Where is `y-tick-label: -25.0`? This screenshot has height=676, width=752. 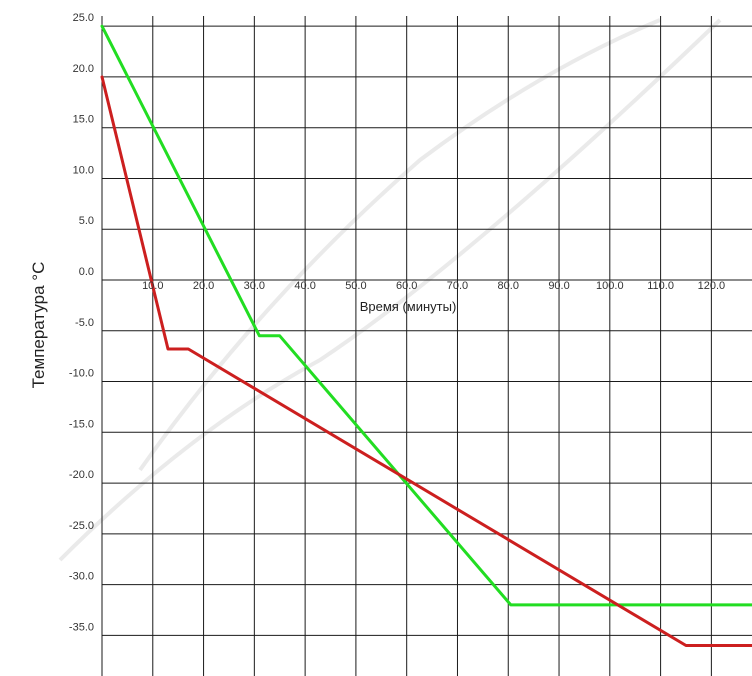
y-tick-label: -25.0 is located at coordinates (81, 526).